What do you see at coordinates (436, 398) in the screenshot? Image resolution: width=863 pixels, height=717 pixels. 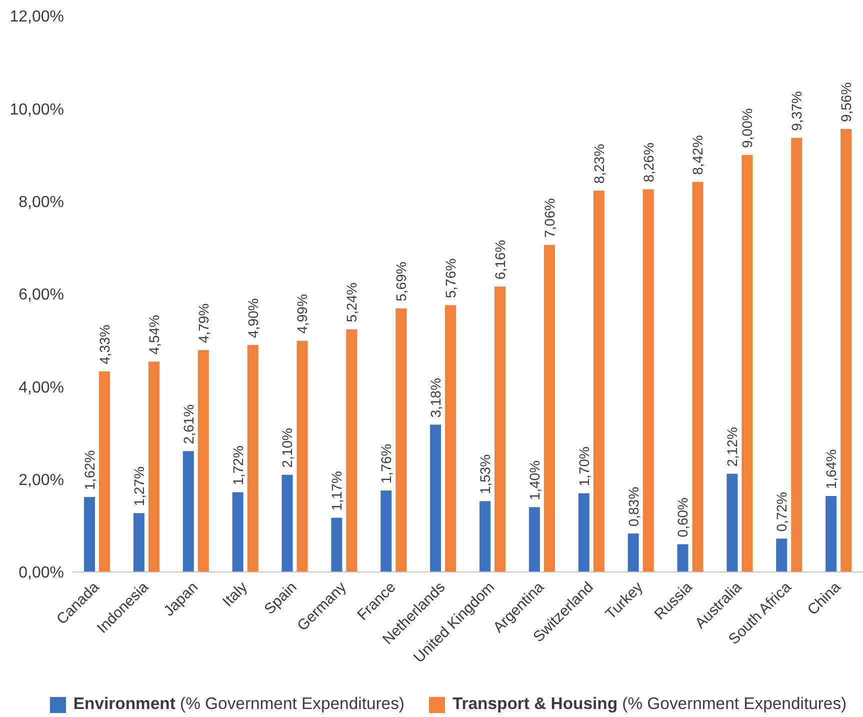 I see `data-label: 3,18%` at bounding box center [436, 398].